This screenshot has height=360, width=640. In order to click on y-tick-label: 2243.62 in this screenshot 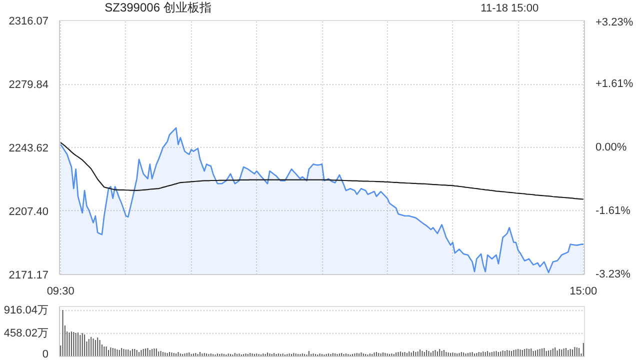, I will do `click(28, 148)`.